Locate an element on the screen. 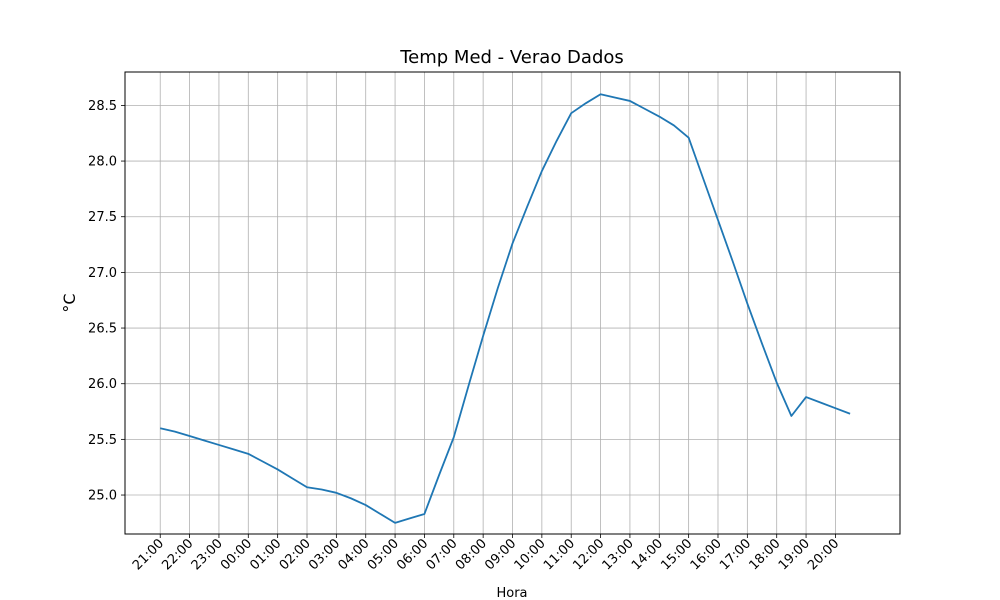  y-tick-label: 27.5 is located at coordinates (102, 217).